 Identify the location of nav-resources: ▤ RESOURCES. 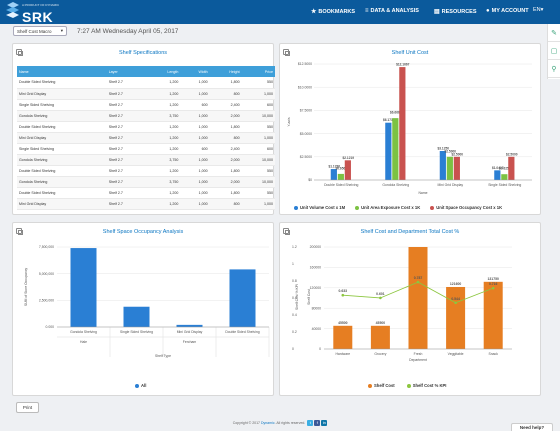
(455, 12).